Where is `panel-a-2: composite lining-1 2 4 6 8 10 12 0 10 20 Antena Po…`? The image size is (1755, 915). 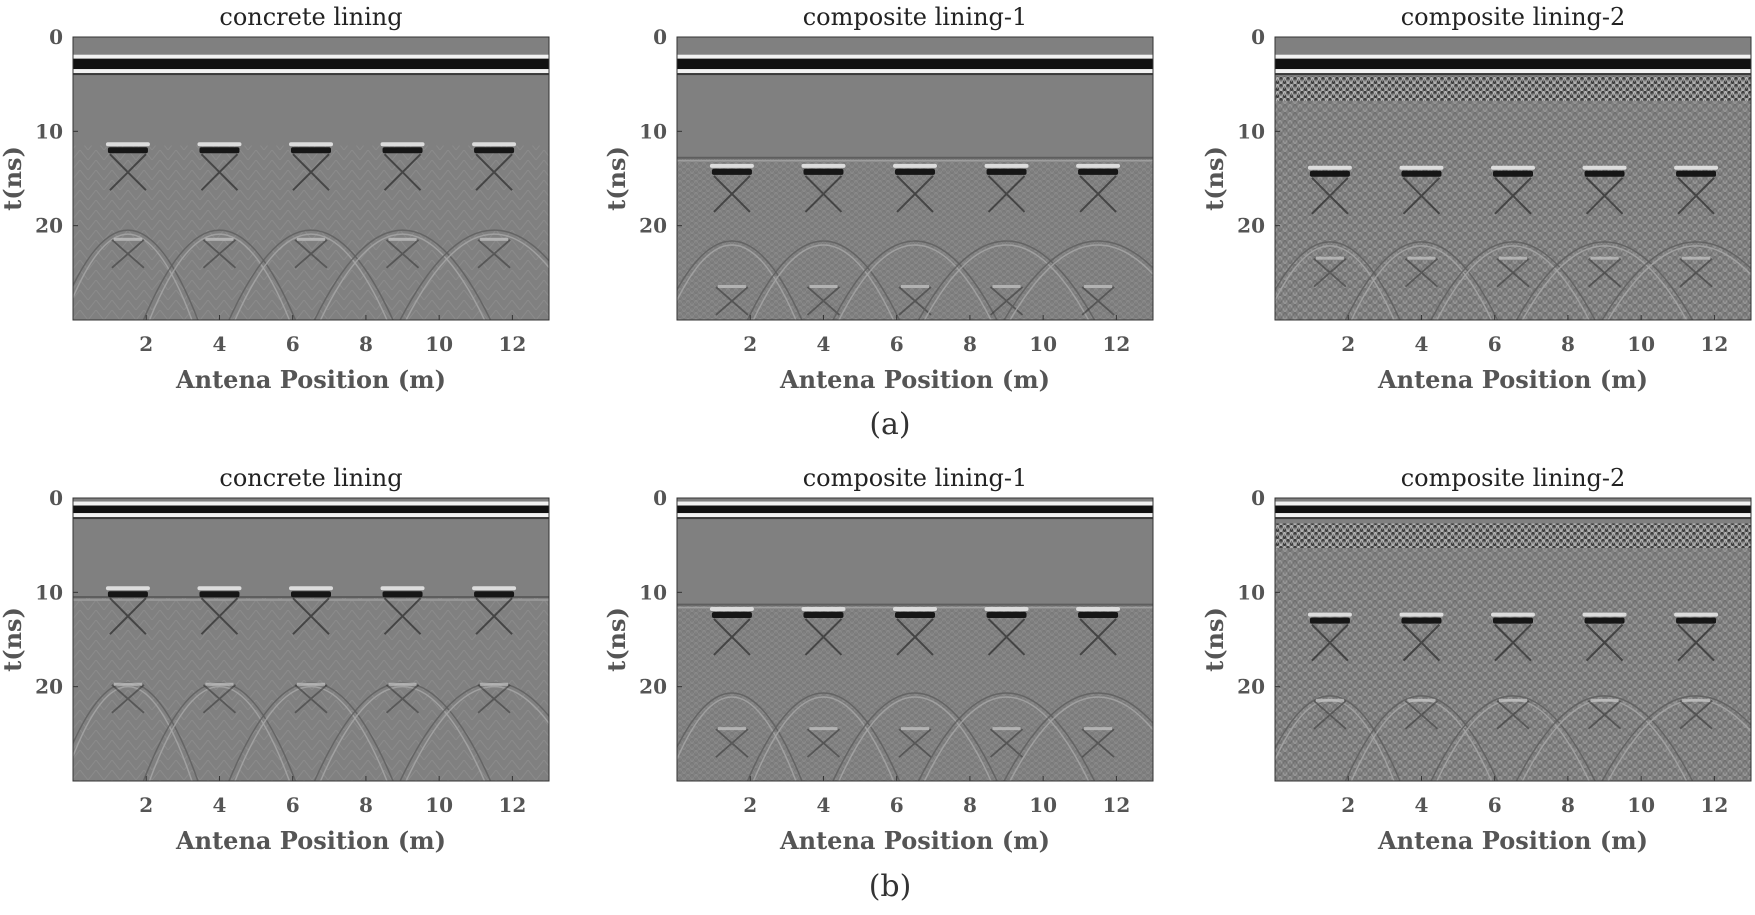 panel-a-2: composite lining-1 2 4 6 8 10 12 0 10 20 Antena Po… is located at coordinates (878, 198).